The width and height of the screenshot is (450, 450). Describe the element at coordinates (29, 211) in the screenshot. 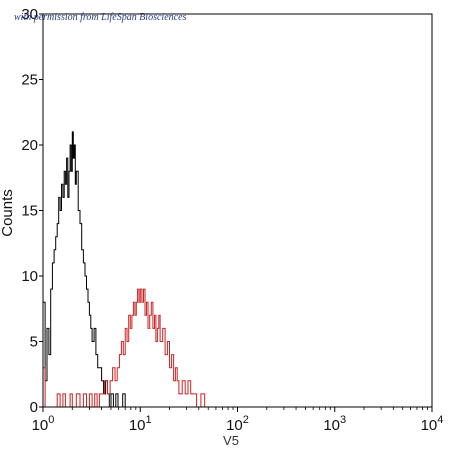

I see `y-tick-label: 15` at that location.